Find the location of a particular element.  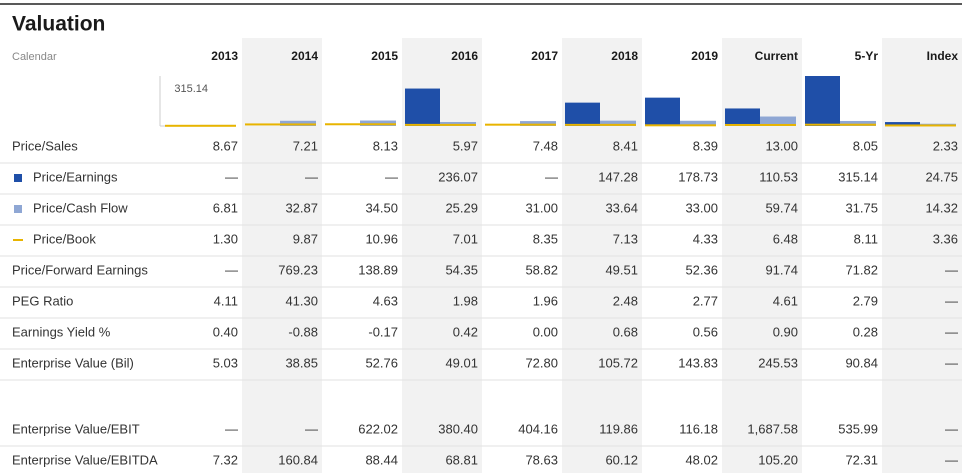

cell: 48.02 is located at coordinates (701, 459).